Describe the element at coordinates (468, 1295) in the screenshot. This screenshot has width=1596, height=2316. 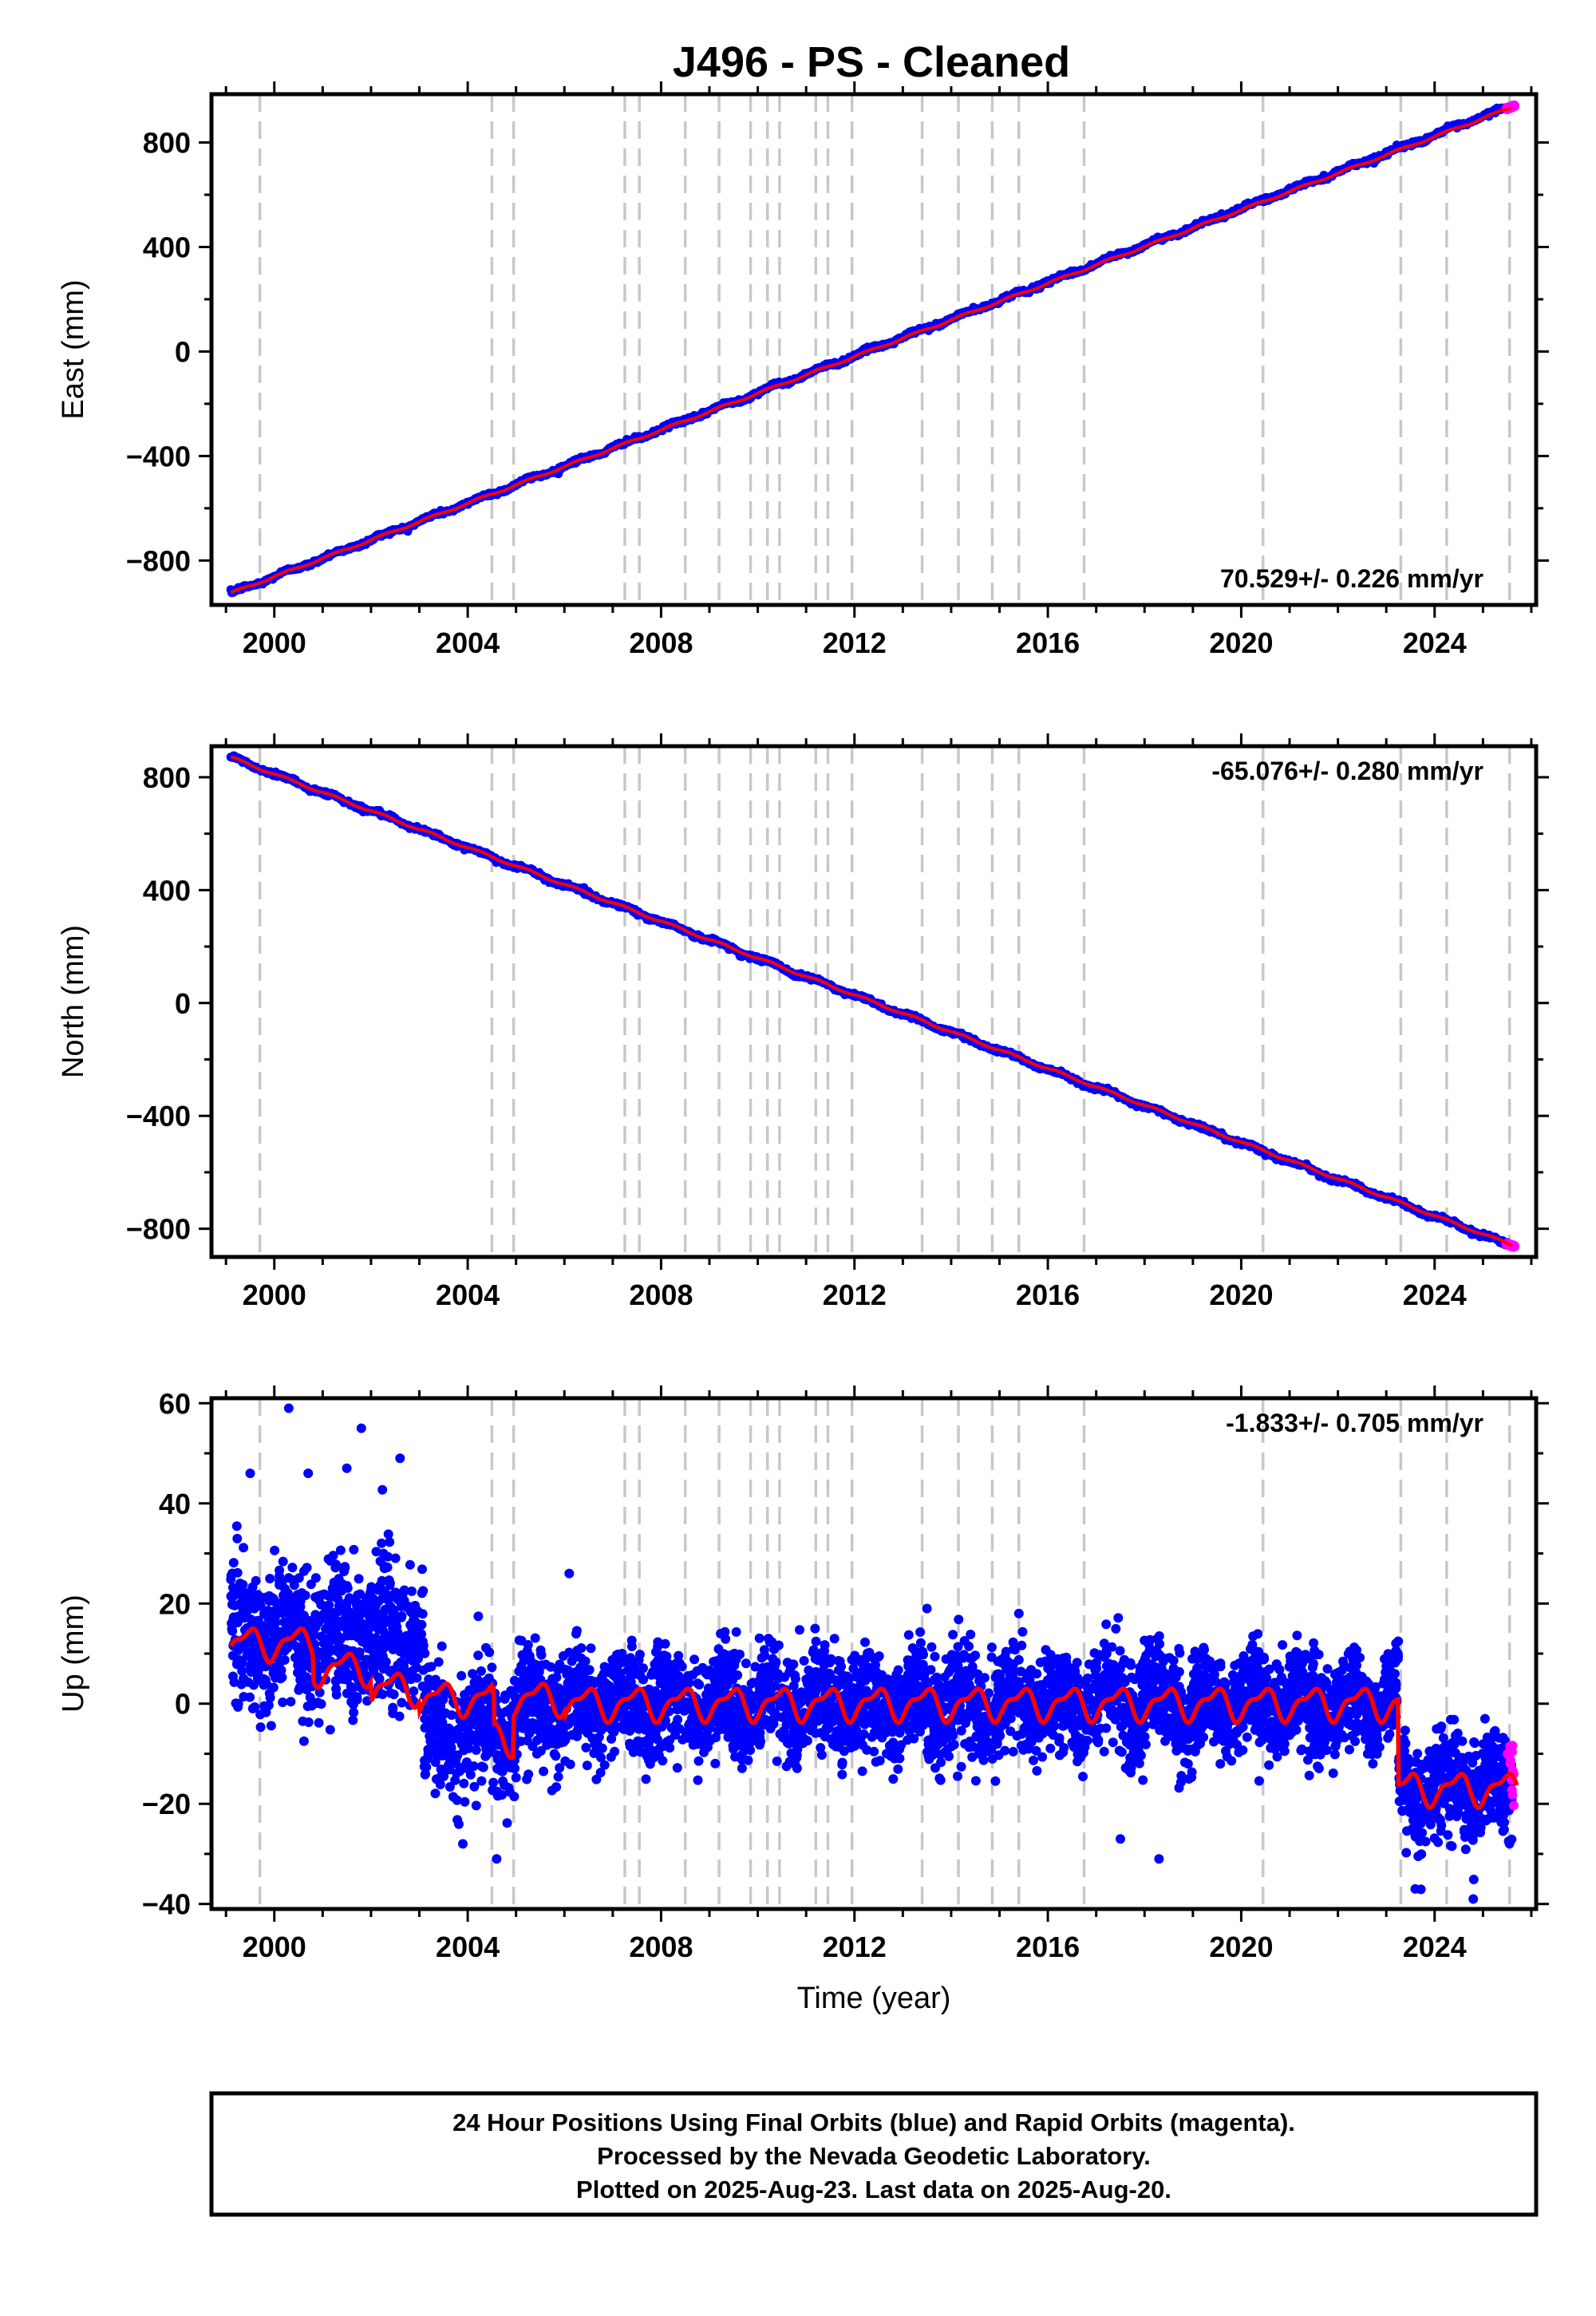
I see `x-tick-label: 2004` at that location.